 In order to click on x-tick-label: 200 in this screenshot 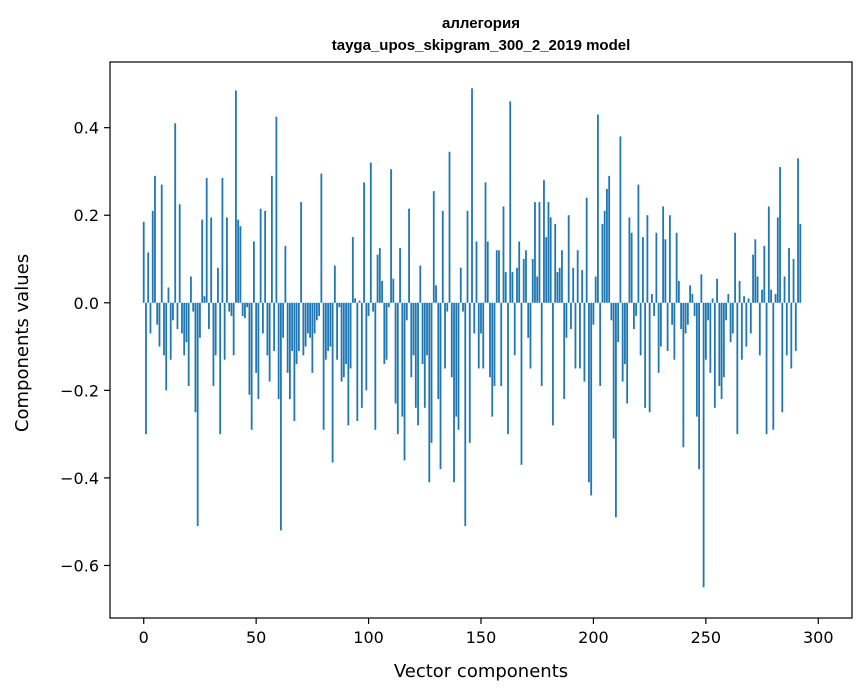, I will do `click(593, 637)`.